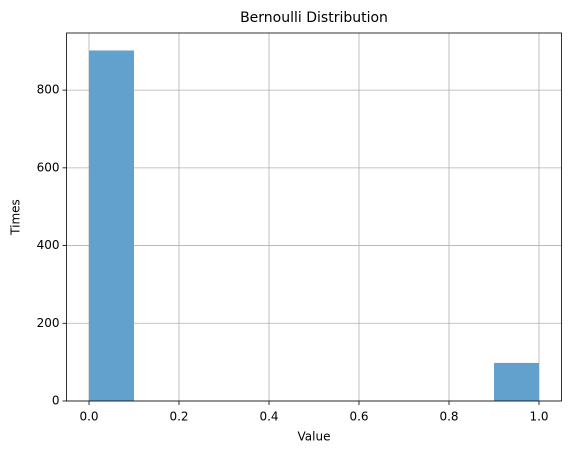 Image resolution: width=571 pixels, height=455 pixels. Describe the element at coordinates (358, 417) in the screenshot. I see `x-tick-label: 0.6` at that location.